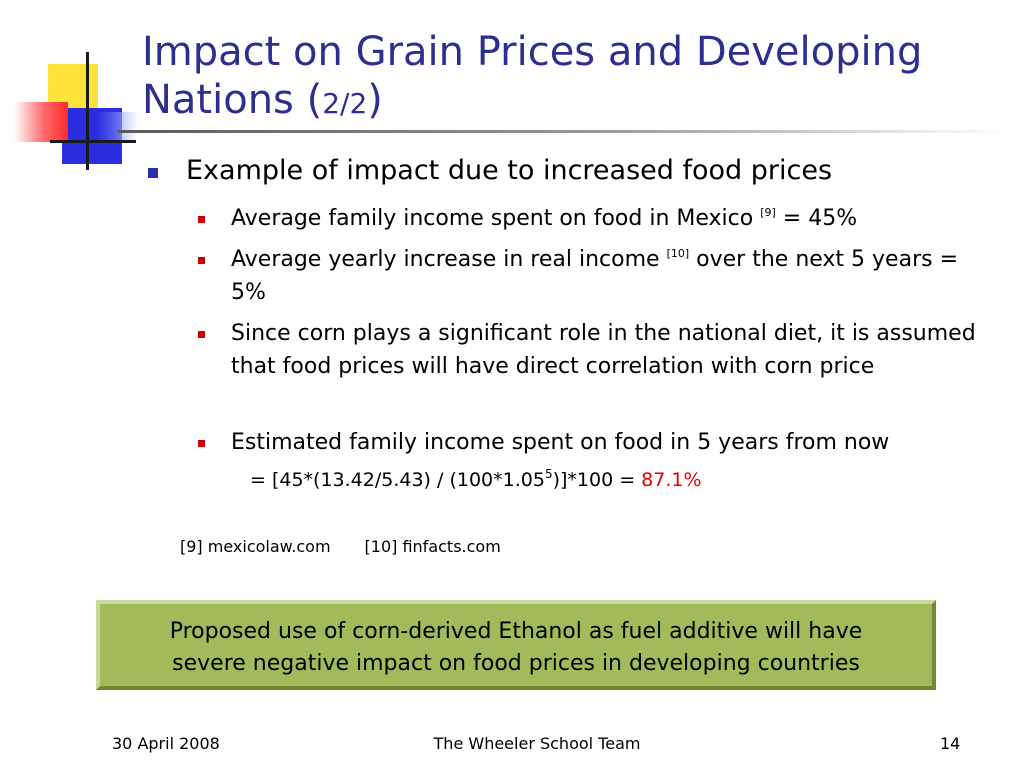 Image resolution: width=1024 pixels, height=768 pixels. Describe the element at coordinates (375, 100) in the screenshot. I see `title-close: )` at that location.